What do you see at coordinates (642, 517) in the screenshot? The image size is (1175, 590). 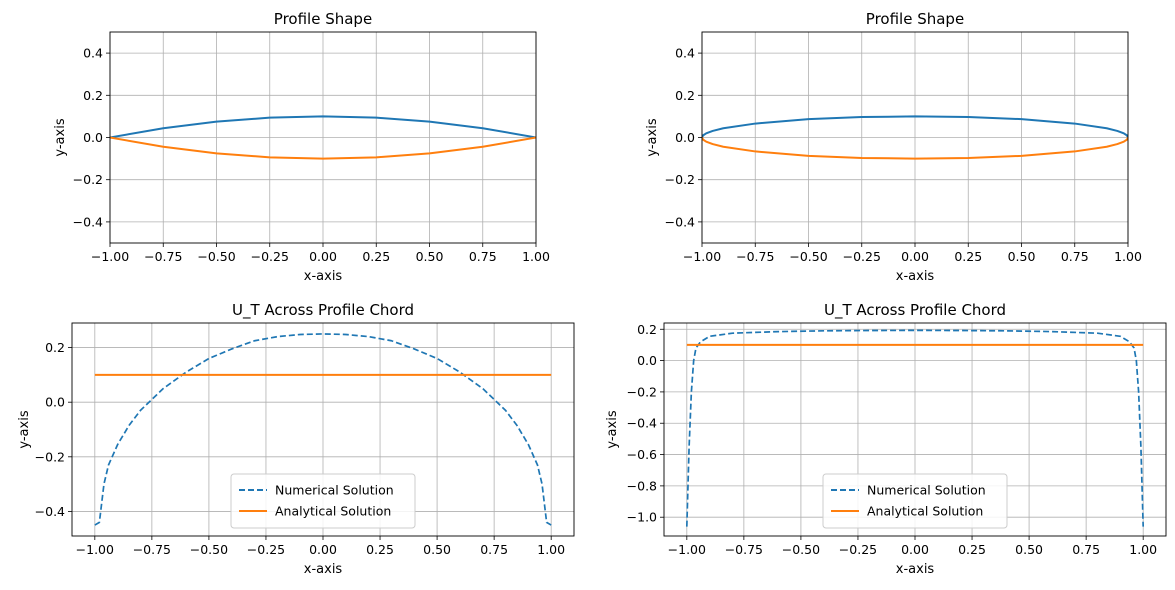 I see `y-tick-label: −1.0` at bounding box center [642, 517].